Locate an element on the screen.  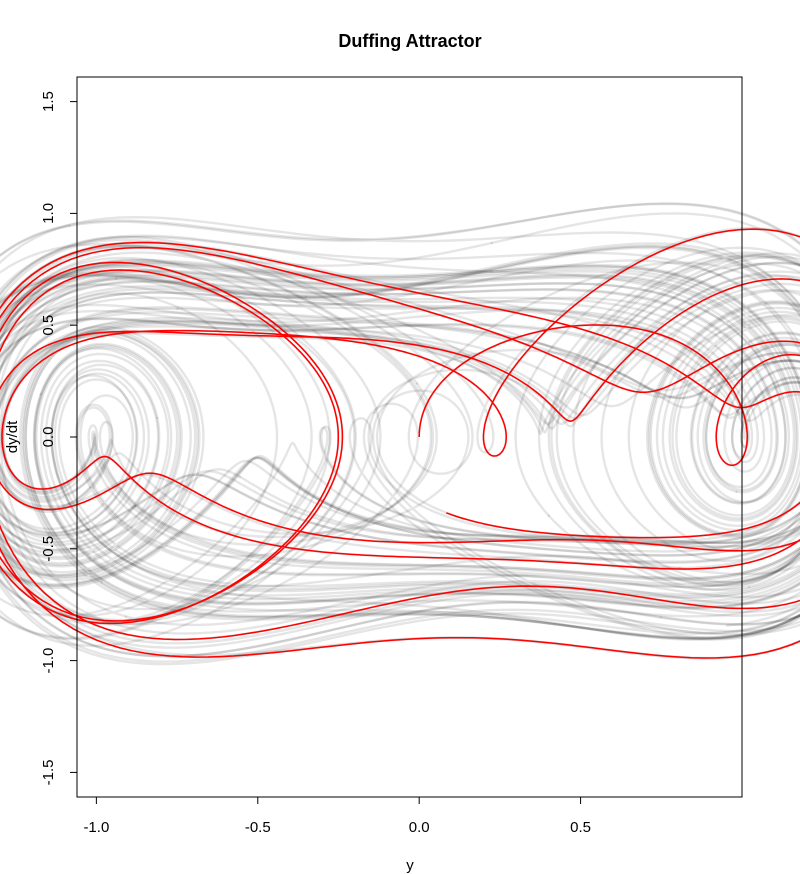
y-tick-label: -1.5 is located at coordinates (48, 772).